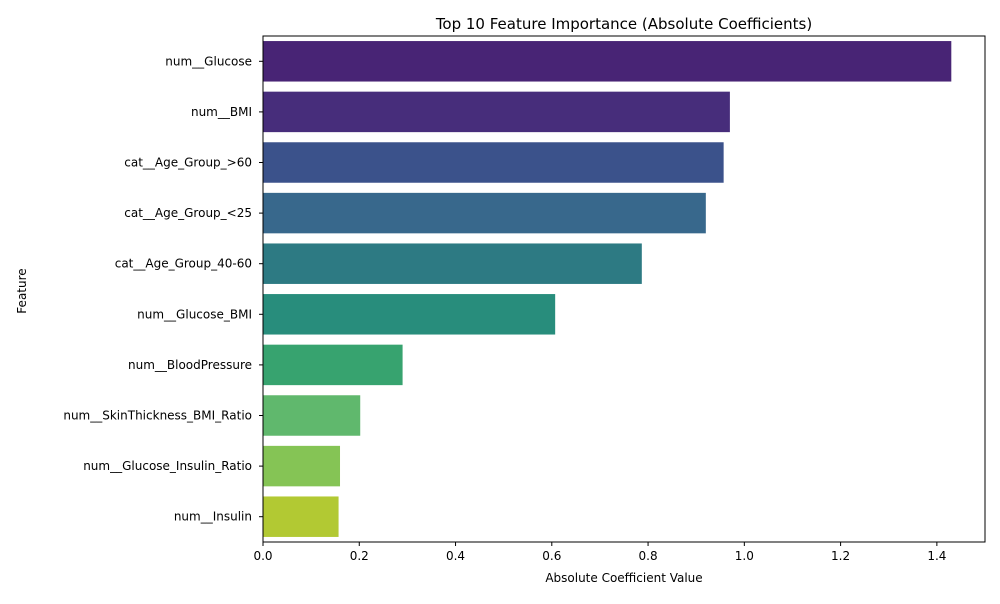 The image size is (1000, 604). Describe the element at coordinates (551, 556) in the screenshot. I see `x-tick-label: 0.6` at that location.